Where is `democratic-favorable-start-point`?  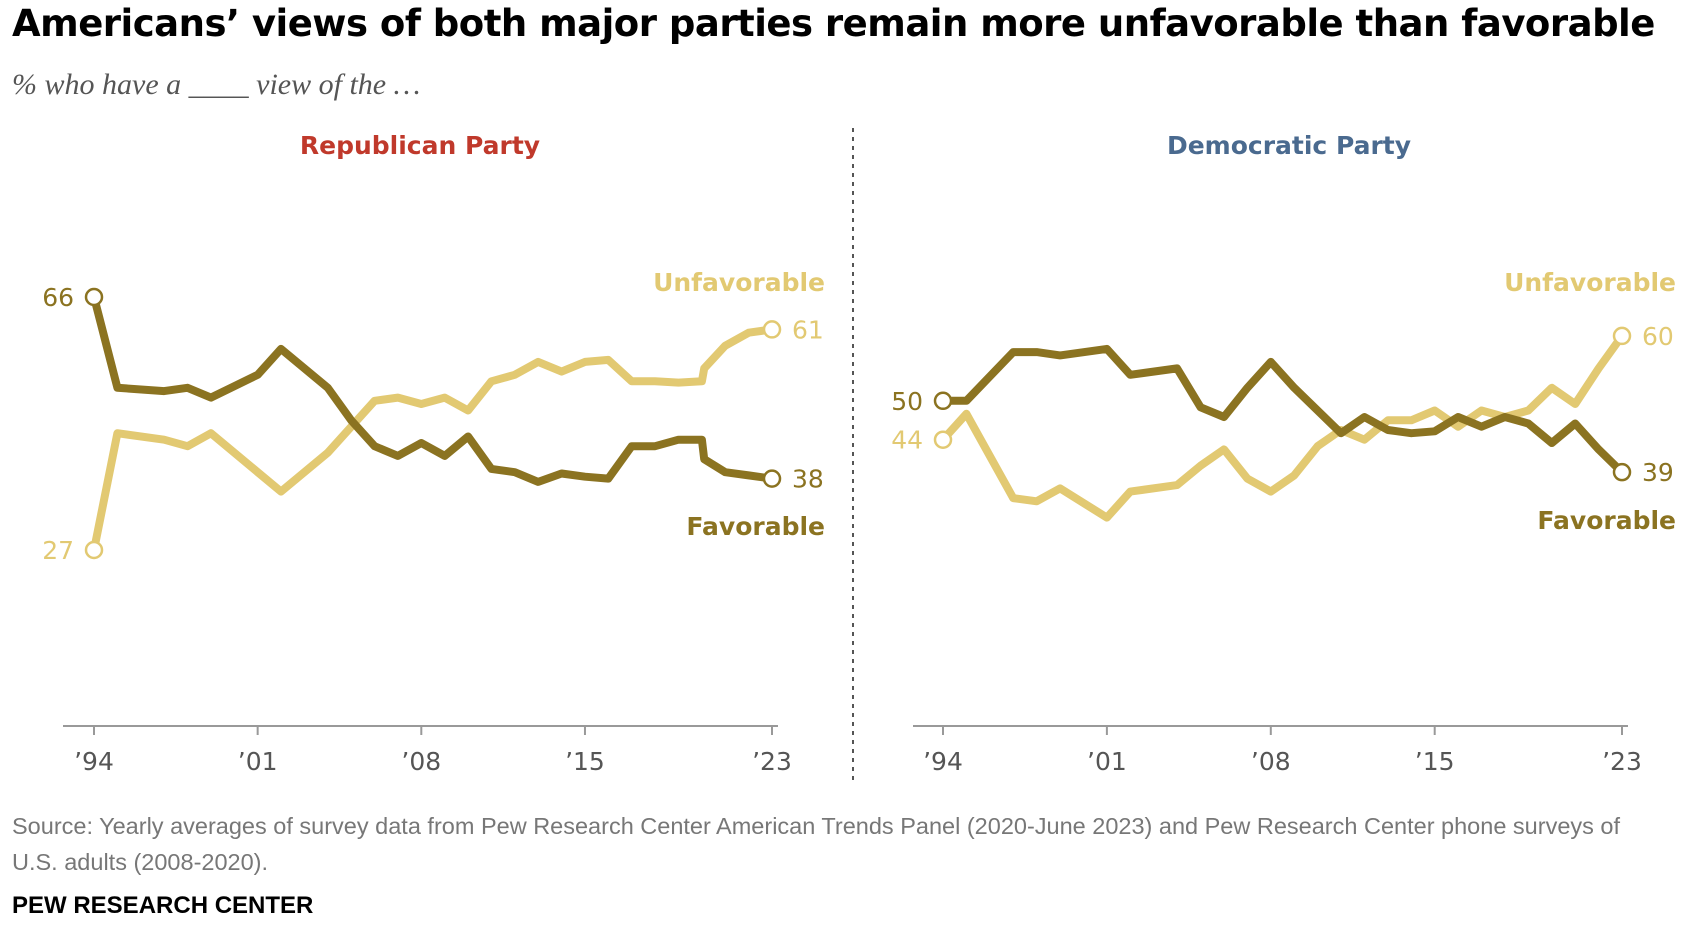 democratic-favorable-start-point is located at coordinates (943, 401).